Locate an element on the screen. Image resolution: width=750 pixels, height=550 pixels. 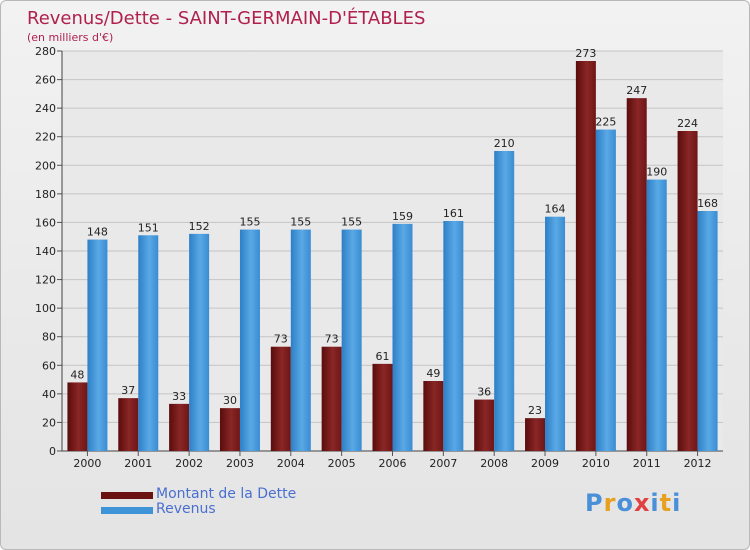
label-revenus-2003: 155 is located at coordinates (249, 222).